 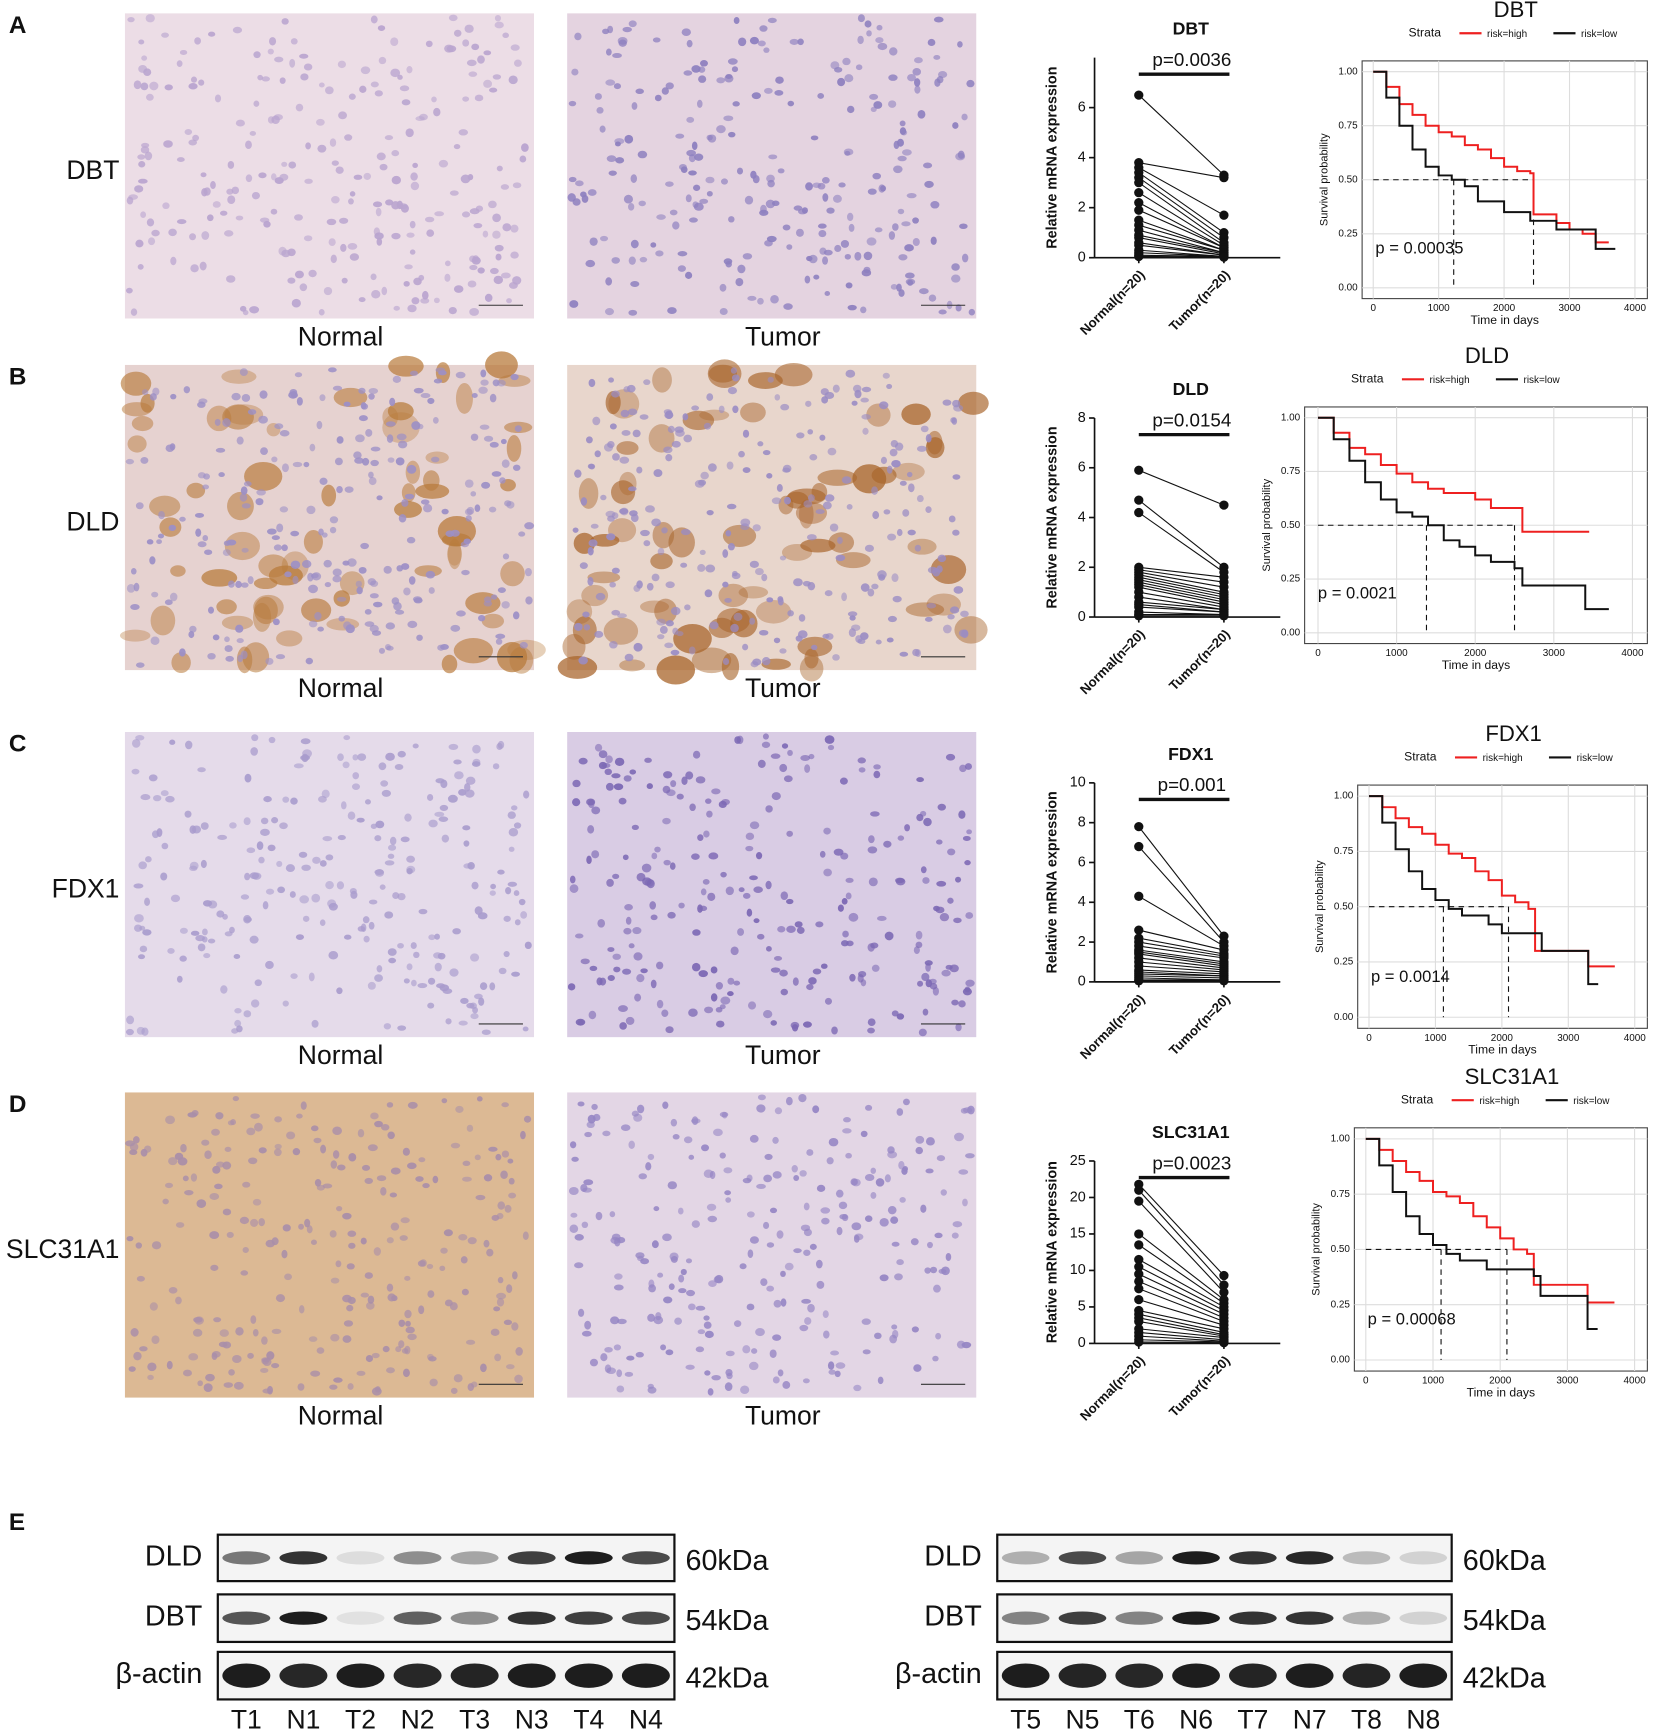 What do you see at coordinates (1052, 1252) in the screenshot?
I see `y-axis-label: Relative mRNA expression` at bounding box center [1052, 1252].